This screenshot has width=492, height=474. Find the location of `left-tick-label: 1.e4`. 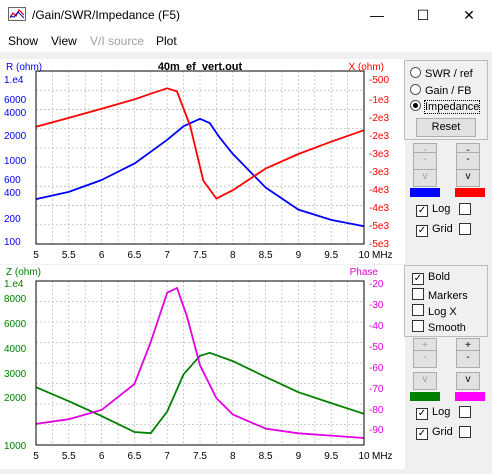

left-tick-label: 1.e4 is located at coordinates (14, 80).